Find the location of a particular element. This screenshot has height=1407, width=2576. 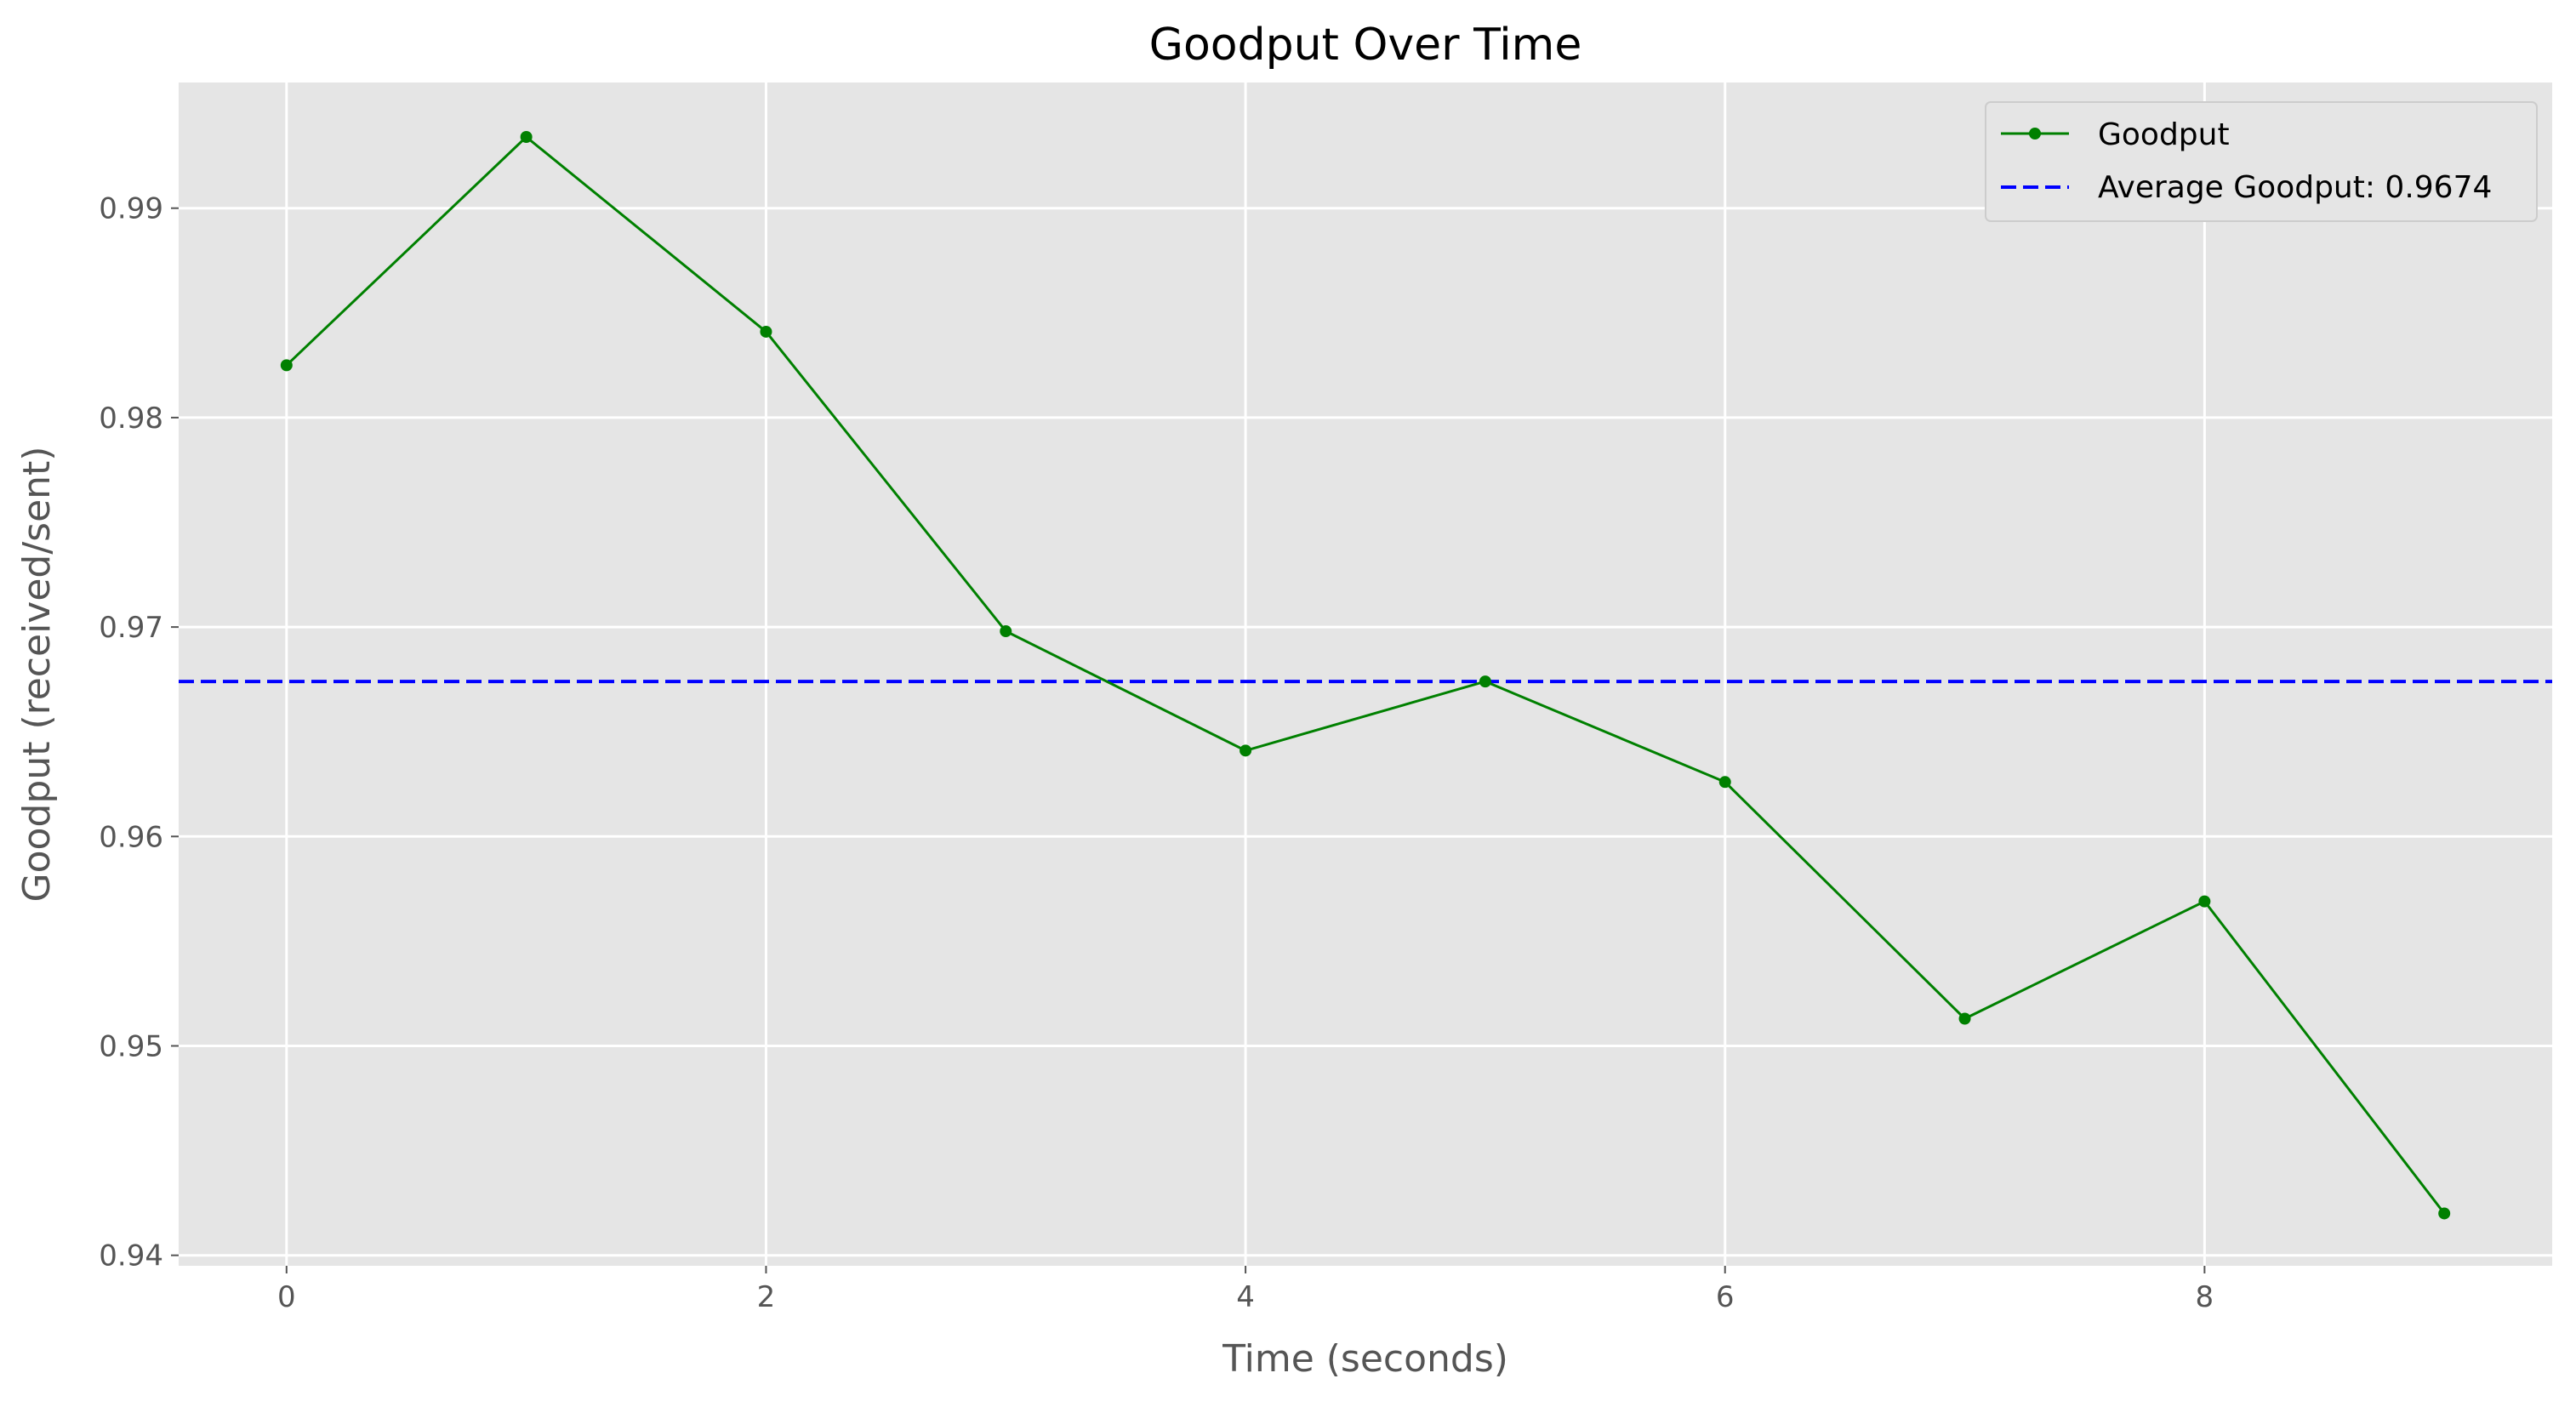

x-tick-label: 8 is located at coordinates (2205, 1297).